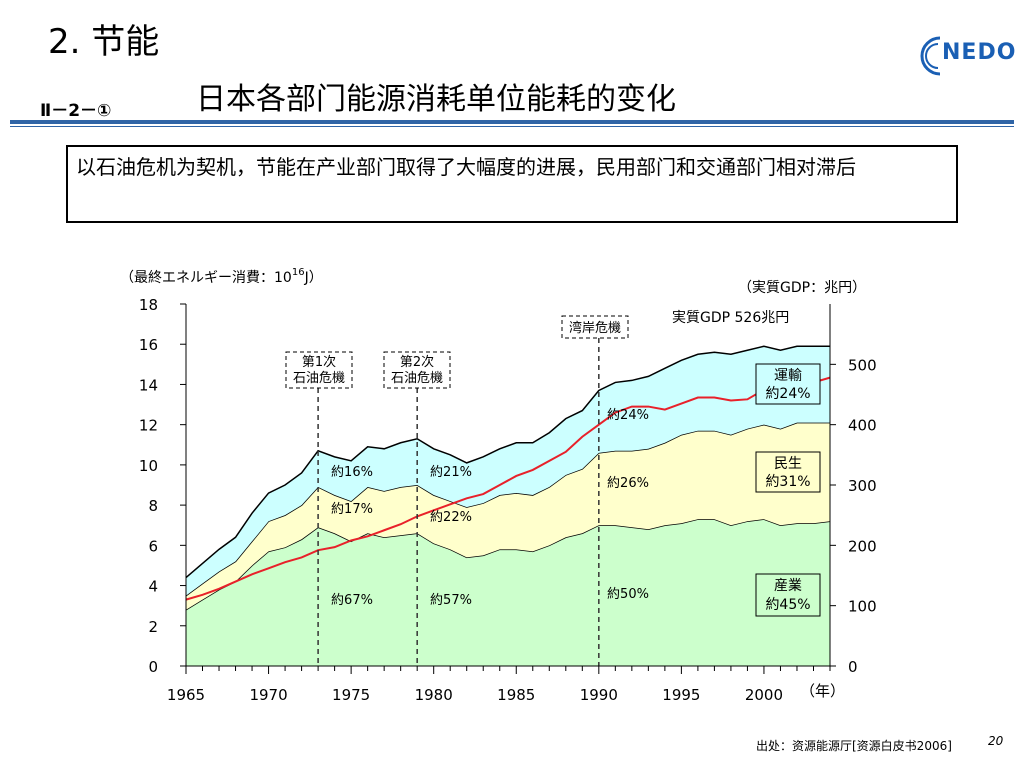  What do you see at coordinates (104, 42) in the screenshot?
I see `slide-heading: 2. 节能` at bounding box center [104, 42].